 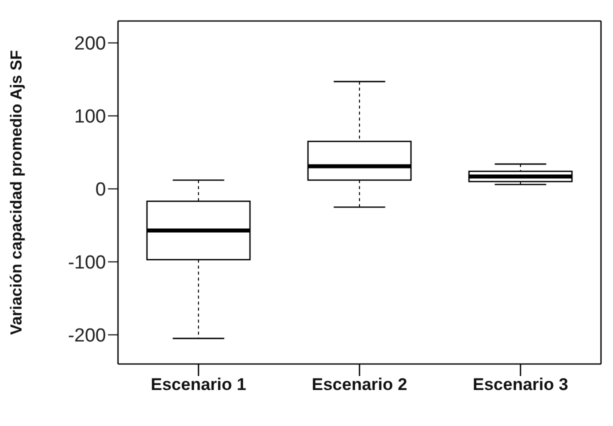 What do you see at coordinates (100, 190) in the screenshot?
I see `y-tick-label: 0` at bounding box center [100, 190].